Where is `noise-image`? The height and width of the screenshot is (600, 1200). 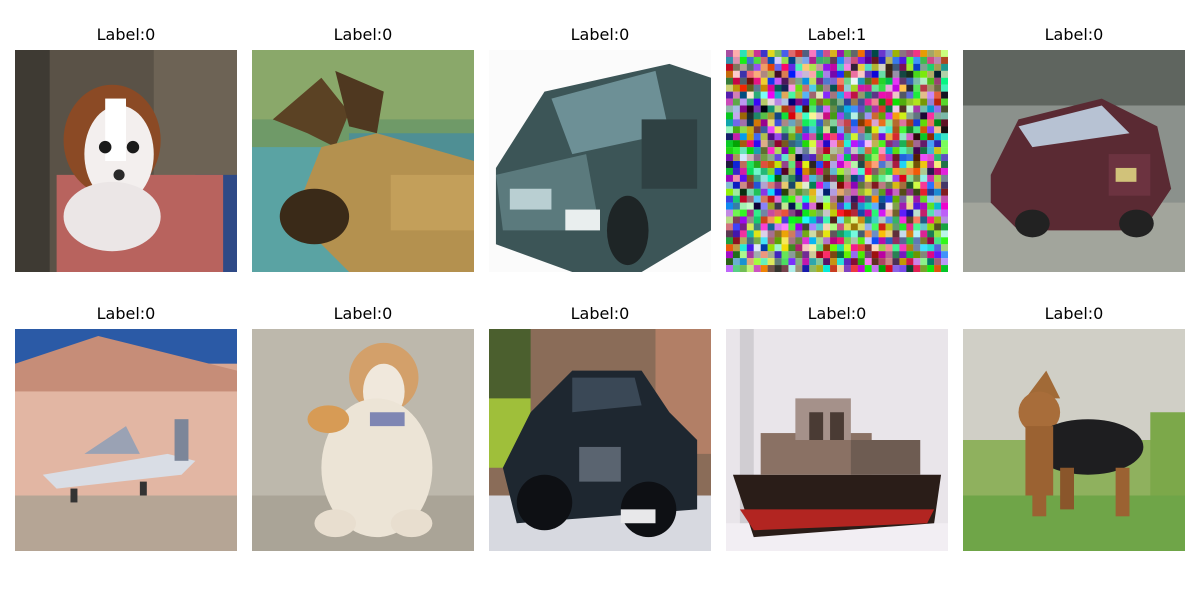
noise-image is located at coordinates (837, 161).